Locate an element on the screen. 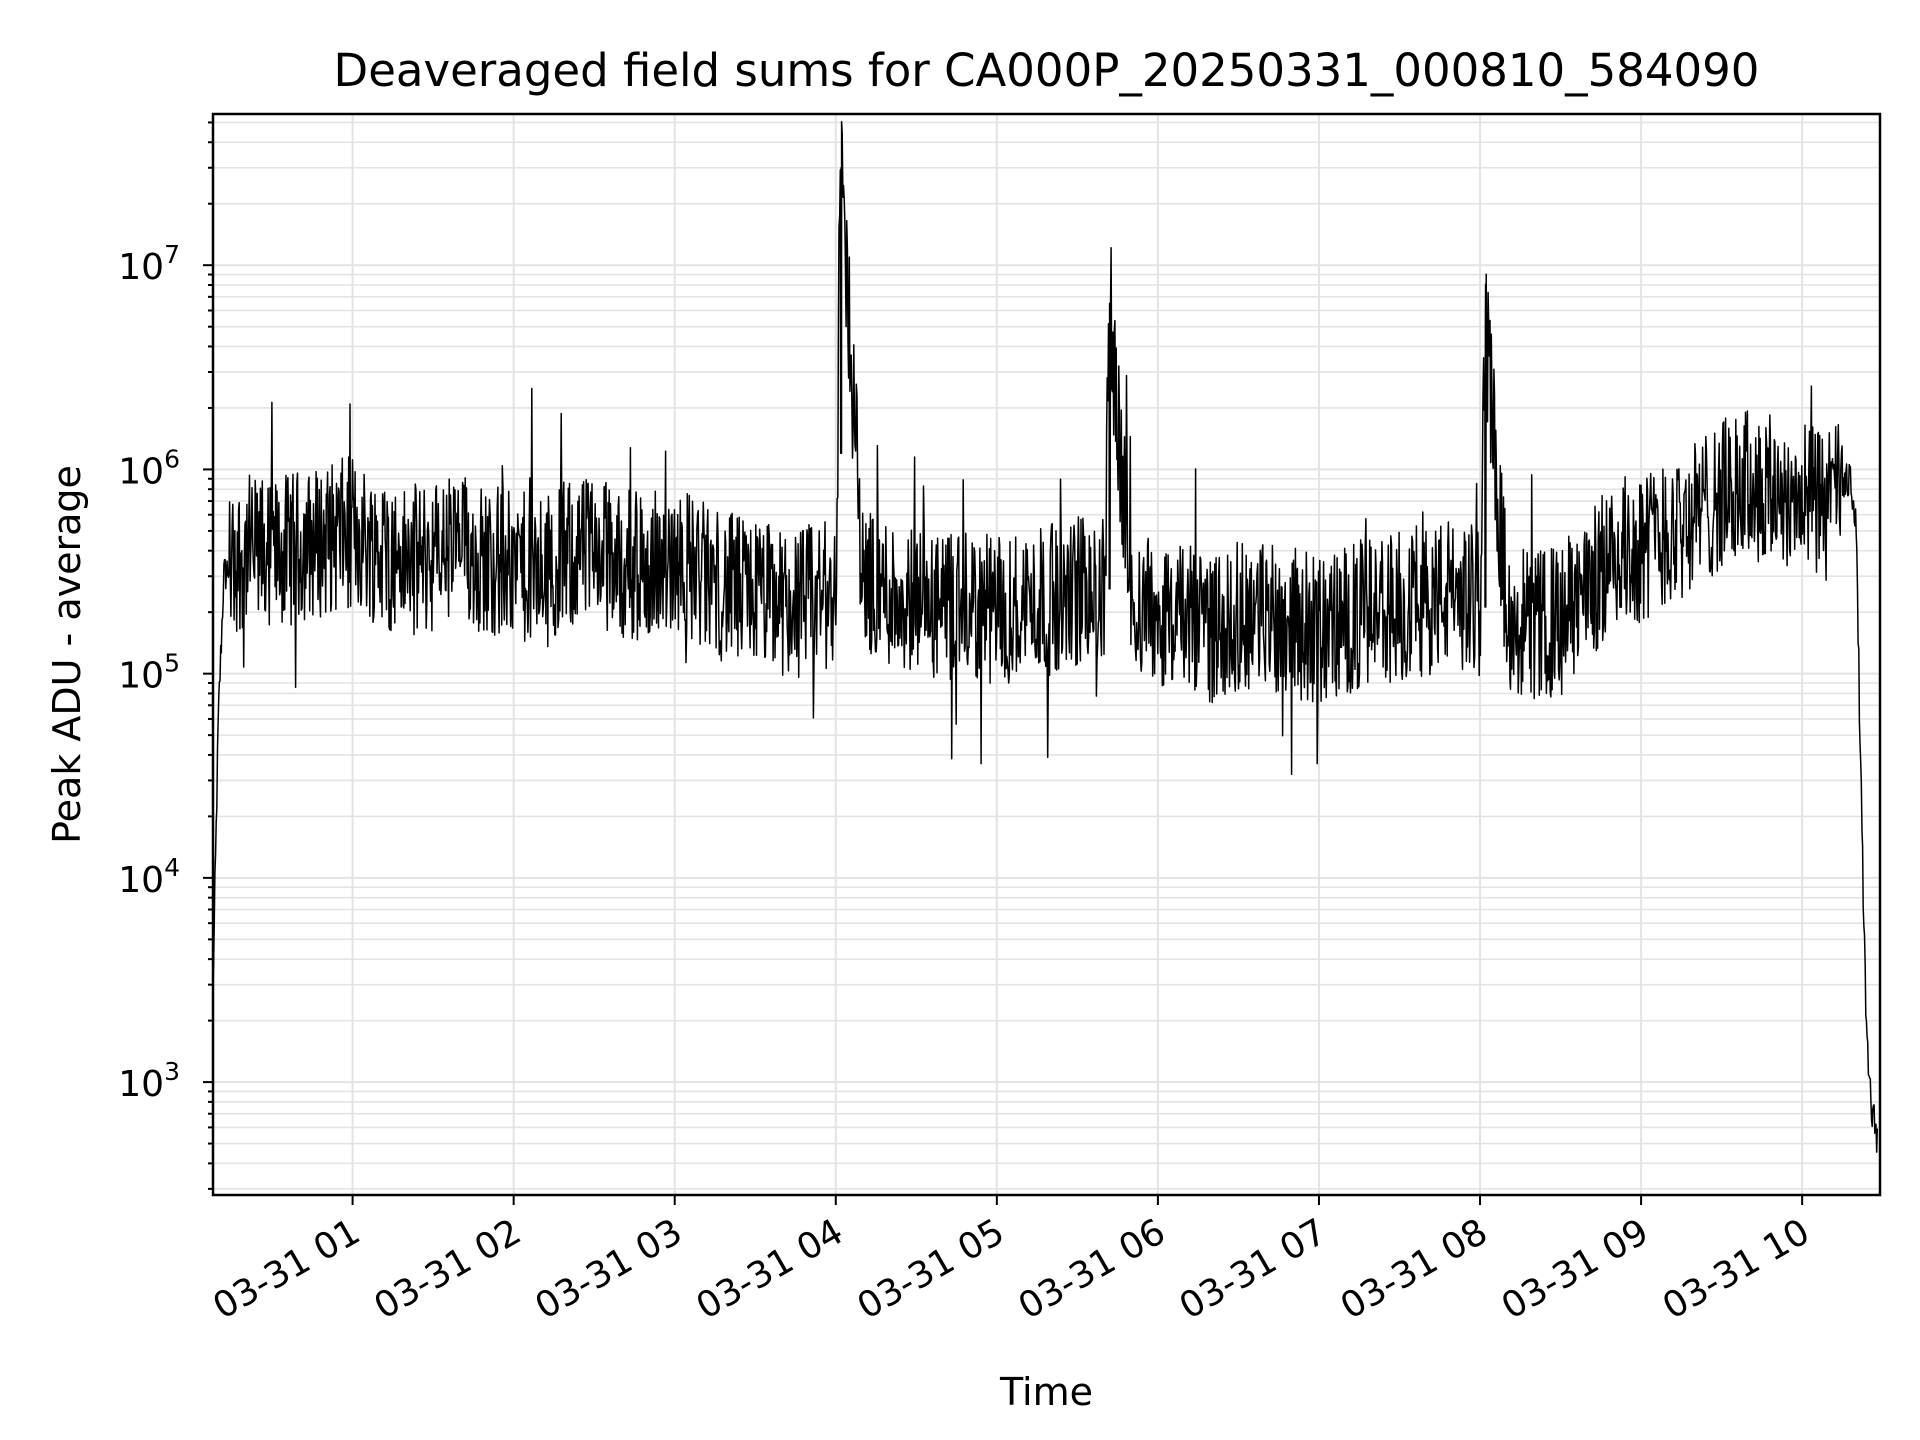 This screenshot has height=1440, width=1920. y-tick-label: 10⁷ is located at coordinates (149, 264).